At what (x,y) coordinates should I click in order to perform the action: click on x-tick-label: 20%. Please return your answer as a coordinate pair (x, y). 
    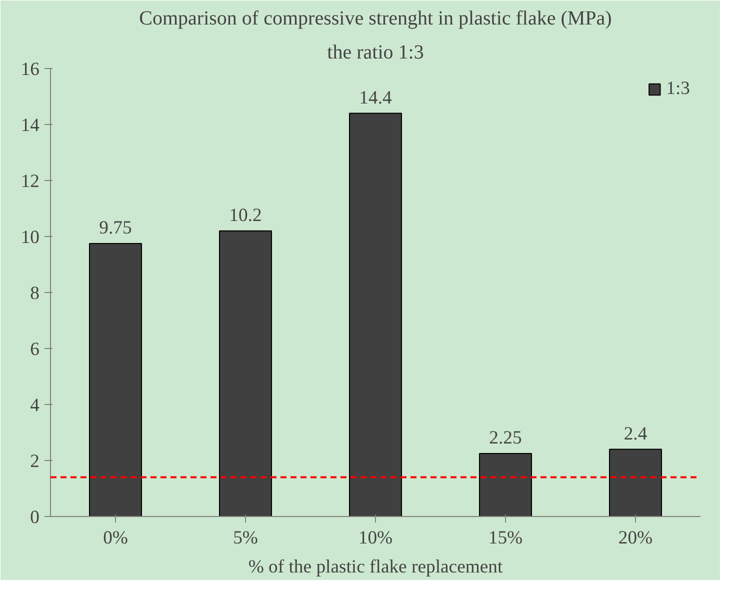
    Looking at the image, I should click on (635, 538).